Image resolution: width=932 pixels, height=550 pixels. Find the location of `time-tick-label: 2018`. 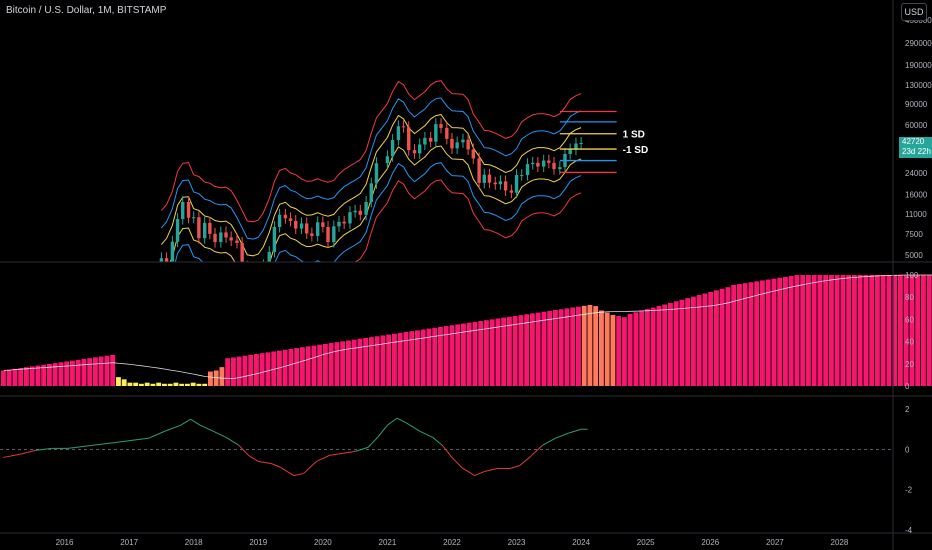

time-tick-label: 2018 is located at coordinates (194, 542).